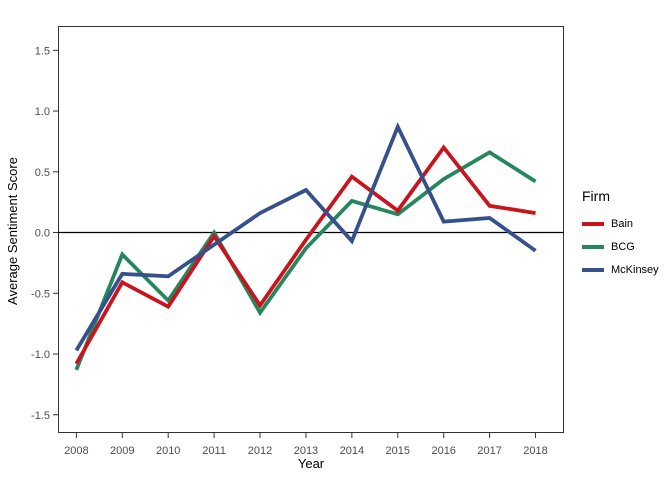  What do you see at coordinates (168, 451) in the screenshot?
I see `x-tick-label: 2010` at bounding box center [168, 451].